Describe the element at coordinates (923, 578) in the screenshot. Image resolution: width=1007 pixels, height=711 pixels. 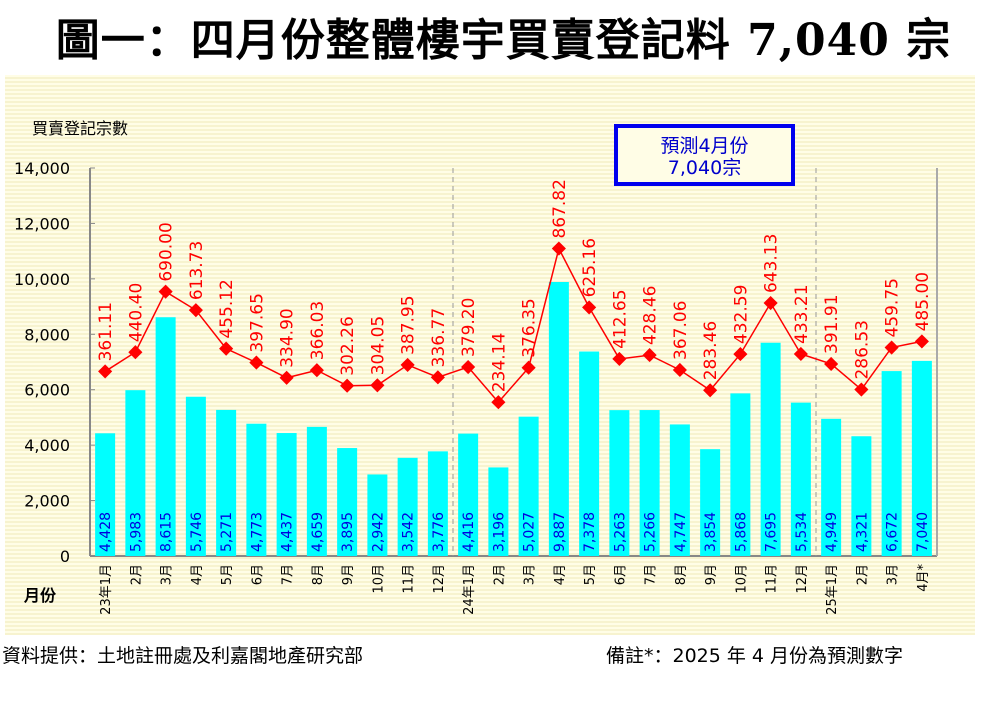
I see `x-tick-label: 4月*` at that location.